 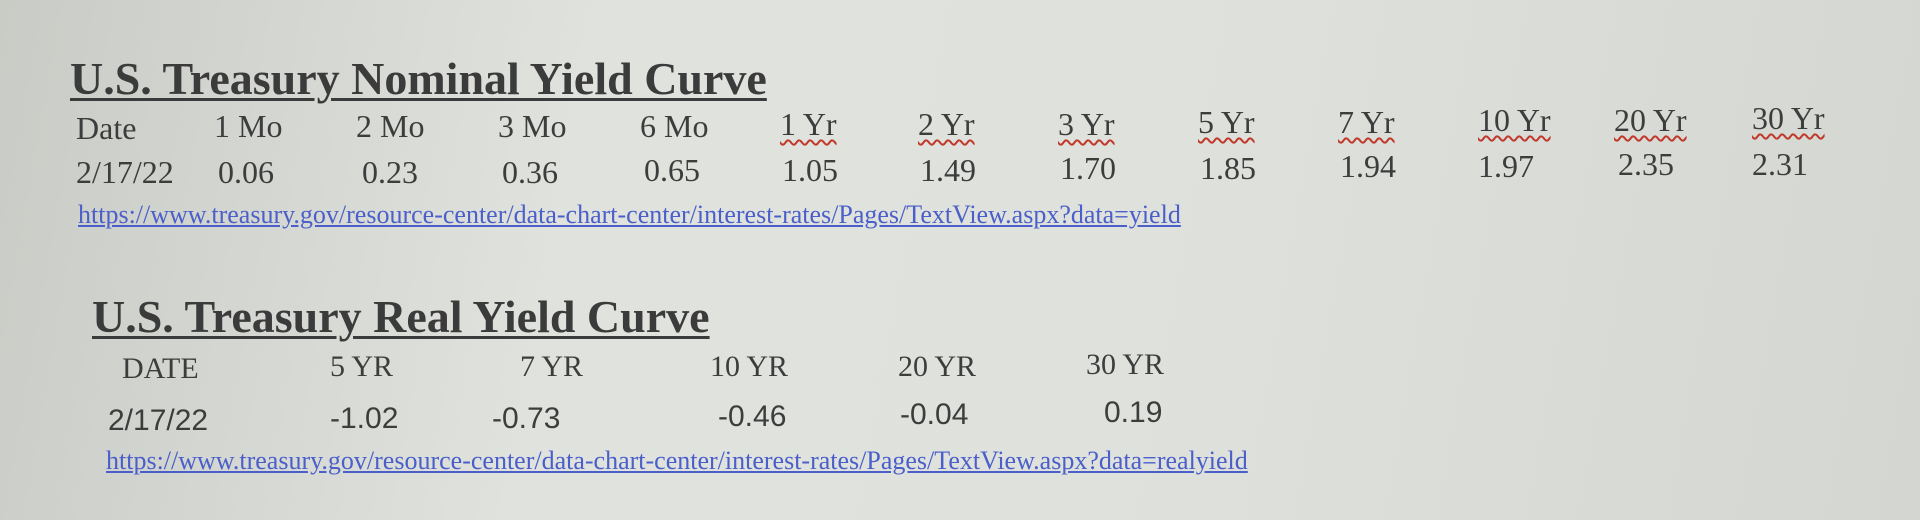 What do you see at coordinates (248, 126) in the screenshot?
I see `nominal-header-1mo: 1 Mo` at bounding box center [248, 126].